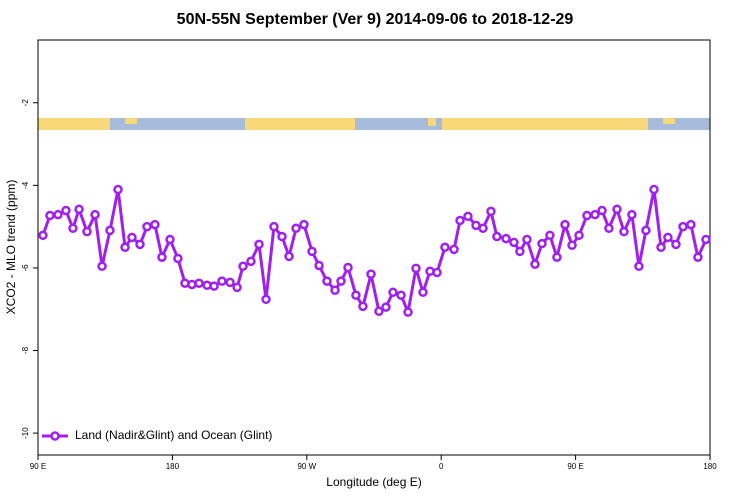 The height and width of the screenshot is (500, 750). I want to click on x-tick-label: 90 W, so click(306, 466).